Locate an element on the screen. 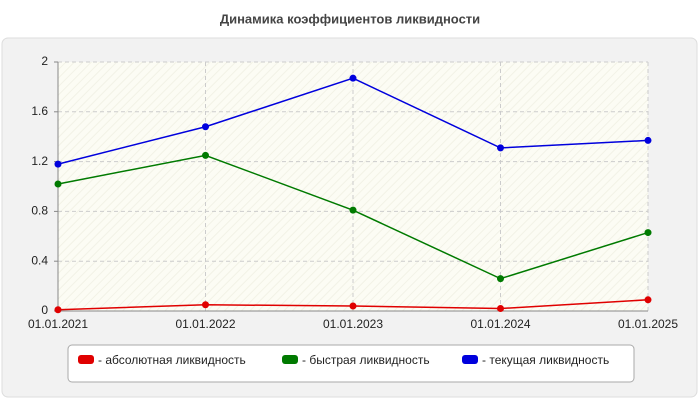 The height and width of the screenshot is (400, 700). y-tick-label: 0.4 is located at coordinates (39, 260).